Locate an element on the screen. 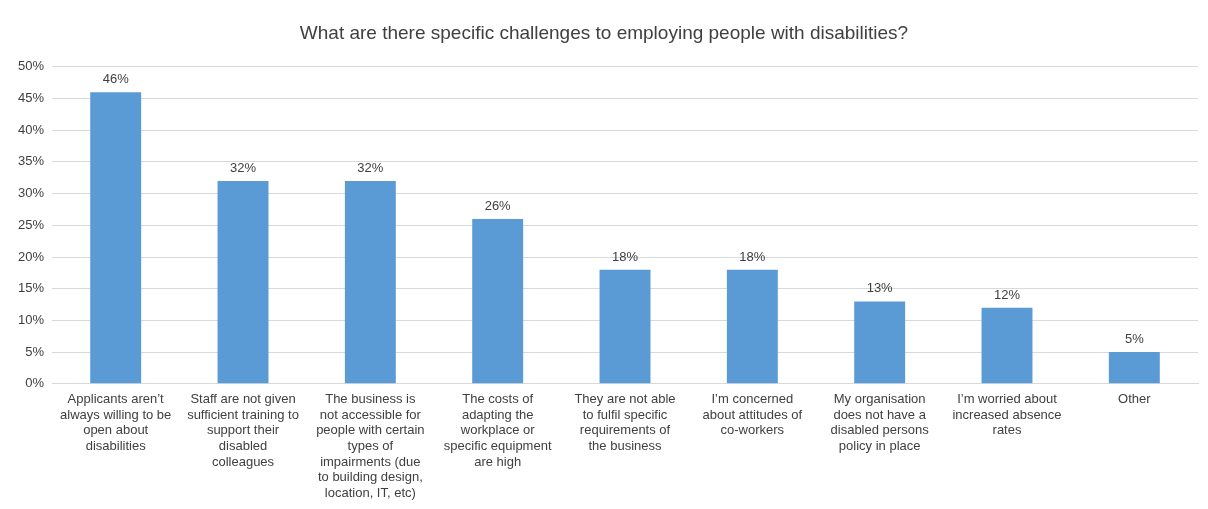  x-tick-label: Applicants aren’t always willing to be open about disabilities is located at coordinates (116, 422).